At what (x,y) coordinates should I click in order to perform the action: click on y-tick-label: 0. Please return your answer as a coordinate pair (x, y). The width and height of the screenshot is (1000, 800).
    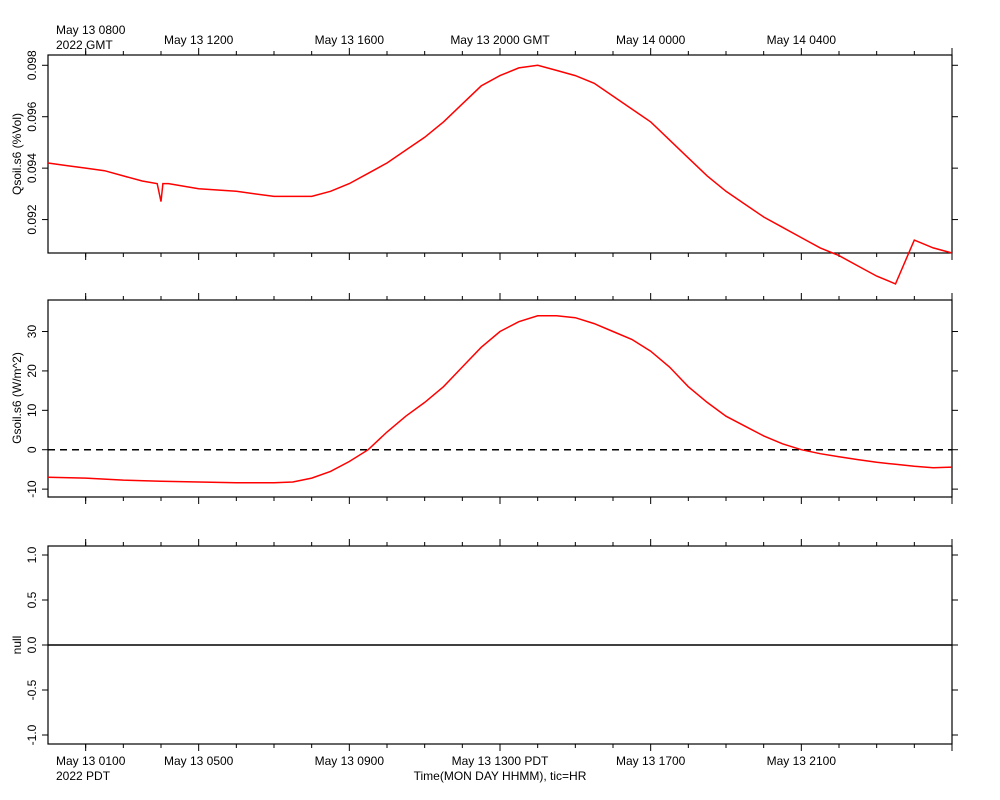
    Looking at the image, I should click on (32, 449).